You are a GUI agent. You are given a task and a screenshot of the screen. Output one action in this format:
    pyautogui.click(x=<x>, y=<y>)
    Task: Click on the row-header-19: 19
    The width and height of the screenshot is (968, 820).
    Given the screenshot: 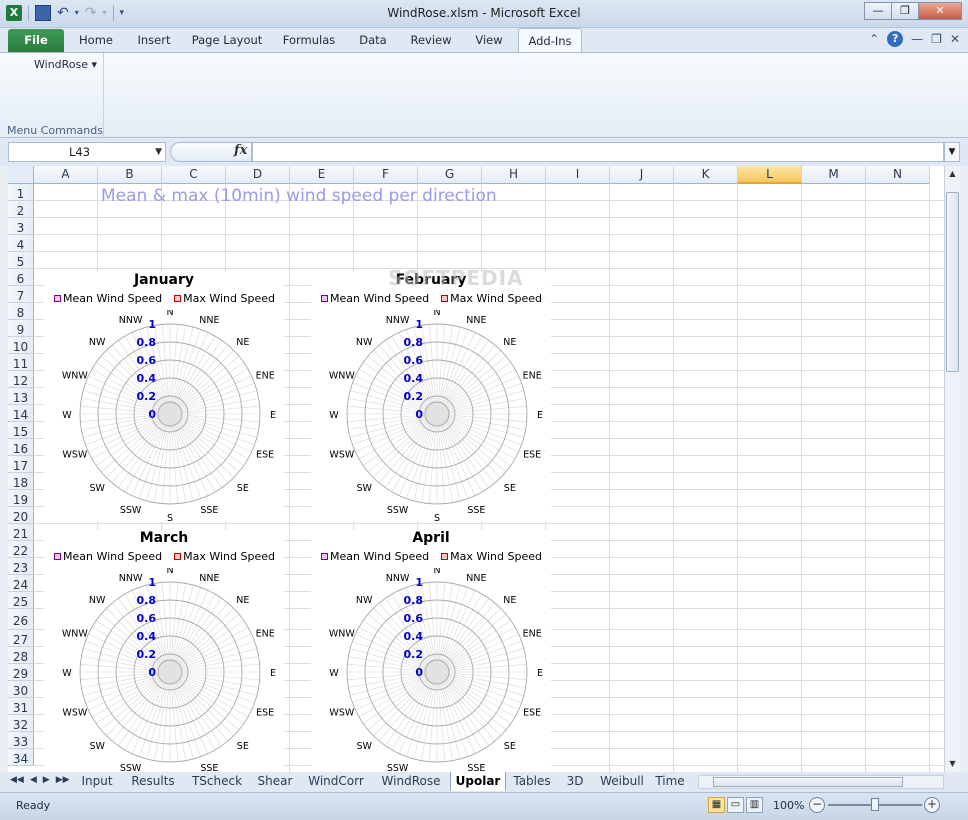 What is the action you would take?
    pyautogui.click(x=21, y=498)
    